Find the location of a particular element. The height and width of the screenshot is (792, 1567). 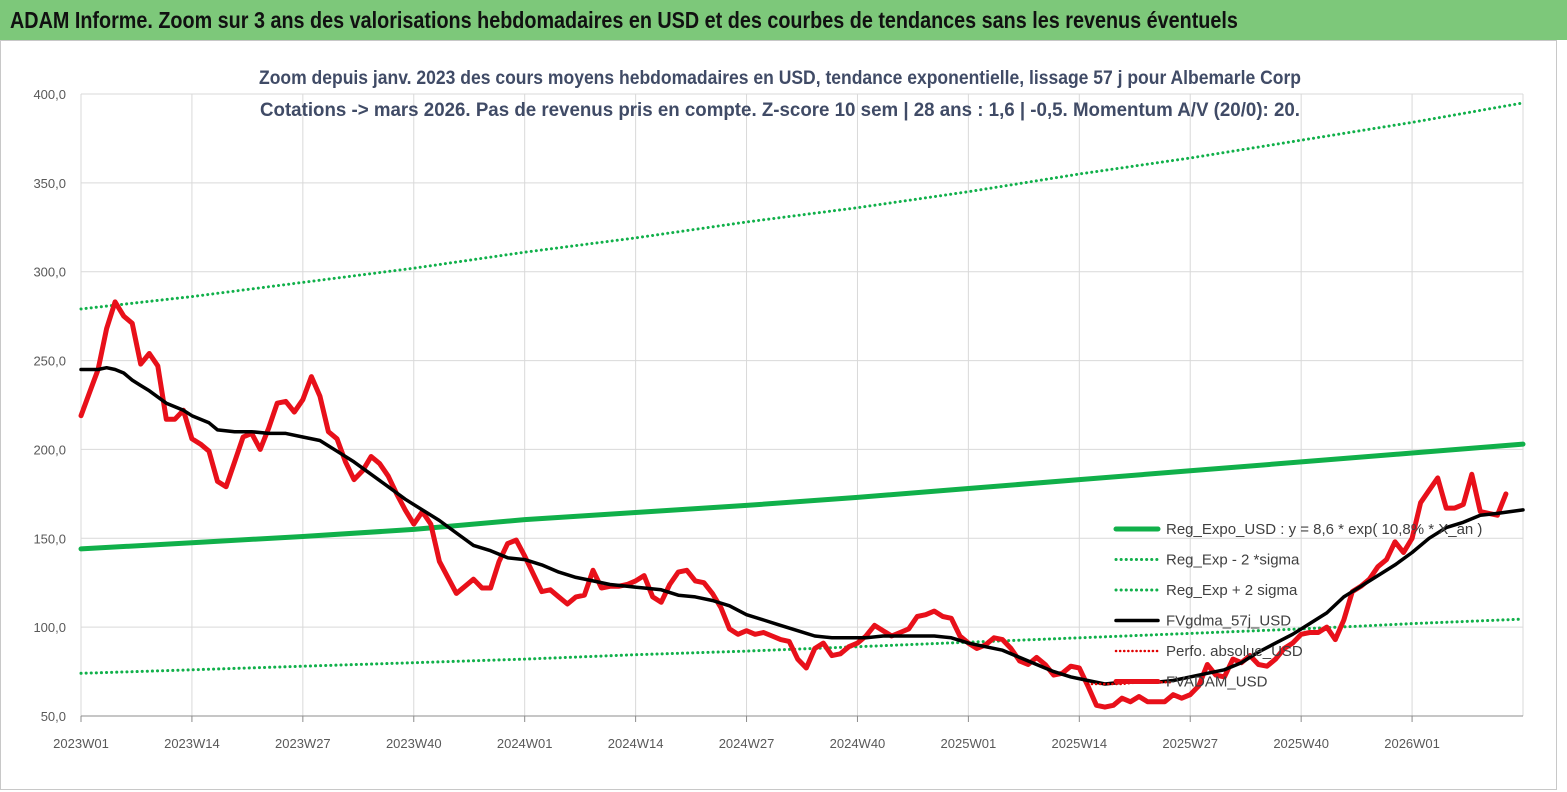

x-tick-label: 2024W40 is located at coordinates (858, 743).